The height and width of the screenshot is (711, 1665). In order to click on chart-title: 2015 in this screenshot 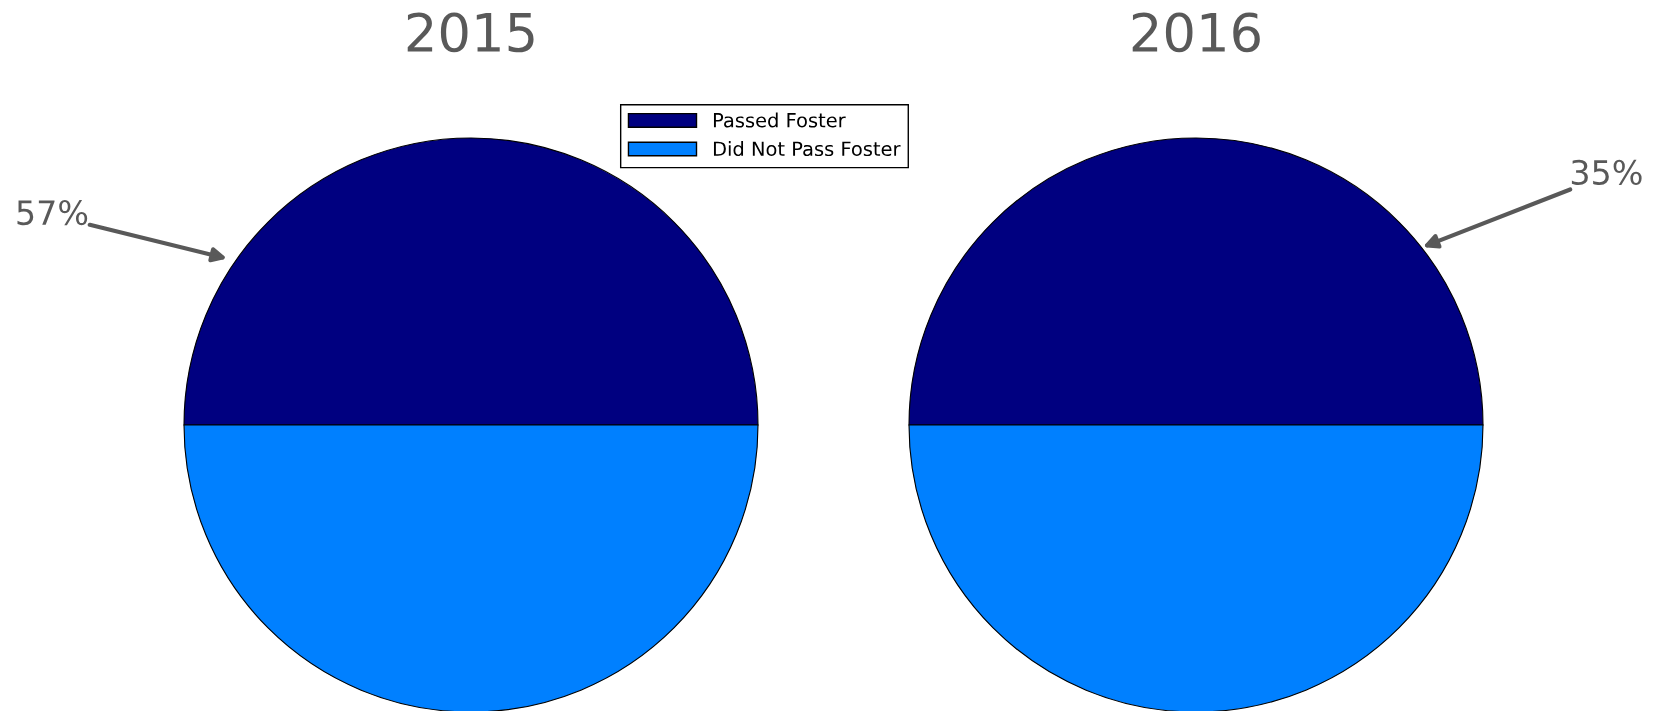, I will do `click(470, 32)`.